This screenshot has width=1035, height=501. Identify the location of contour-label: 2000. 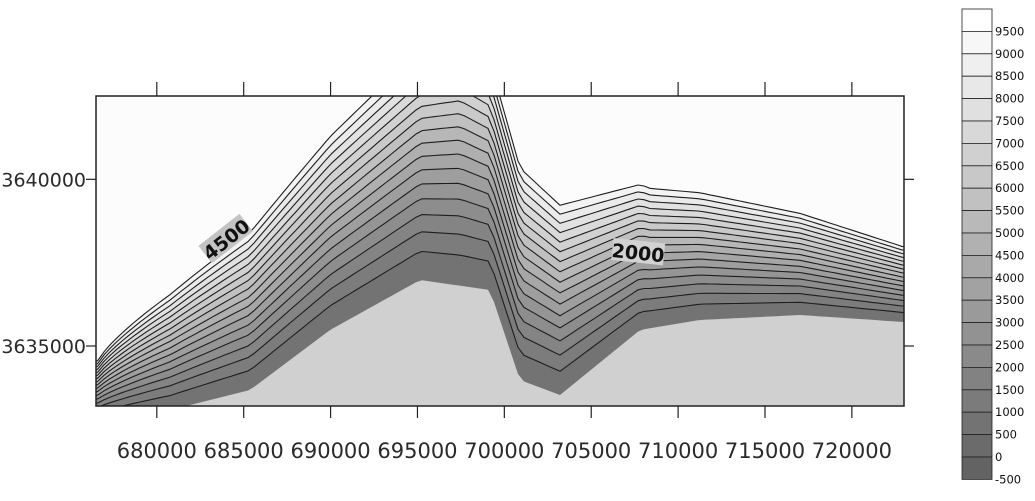
(638, 253).